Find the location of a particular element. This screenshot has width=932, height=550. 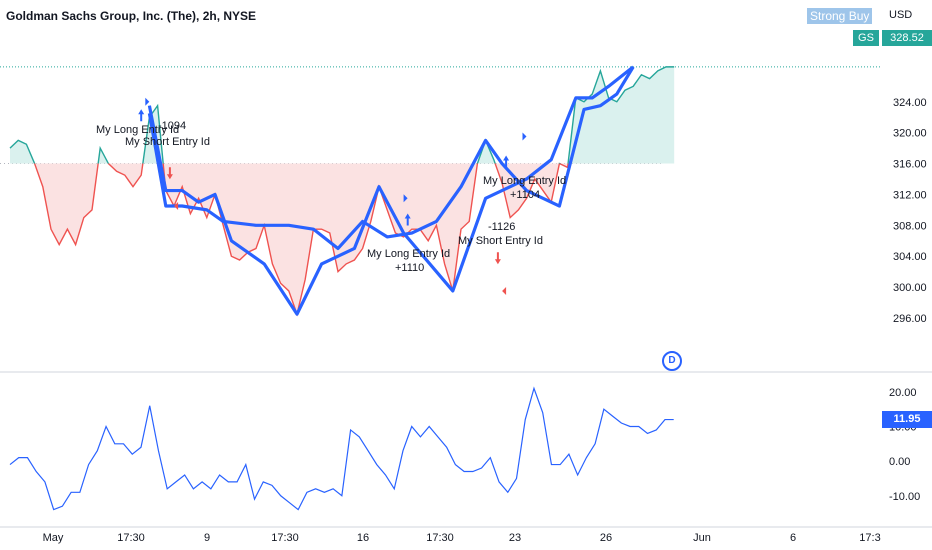

price-axis-tick: 304.00 is located at coordinates (910, 257).